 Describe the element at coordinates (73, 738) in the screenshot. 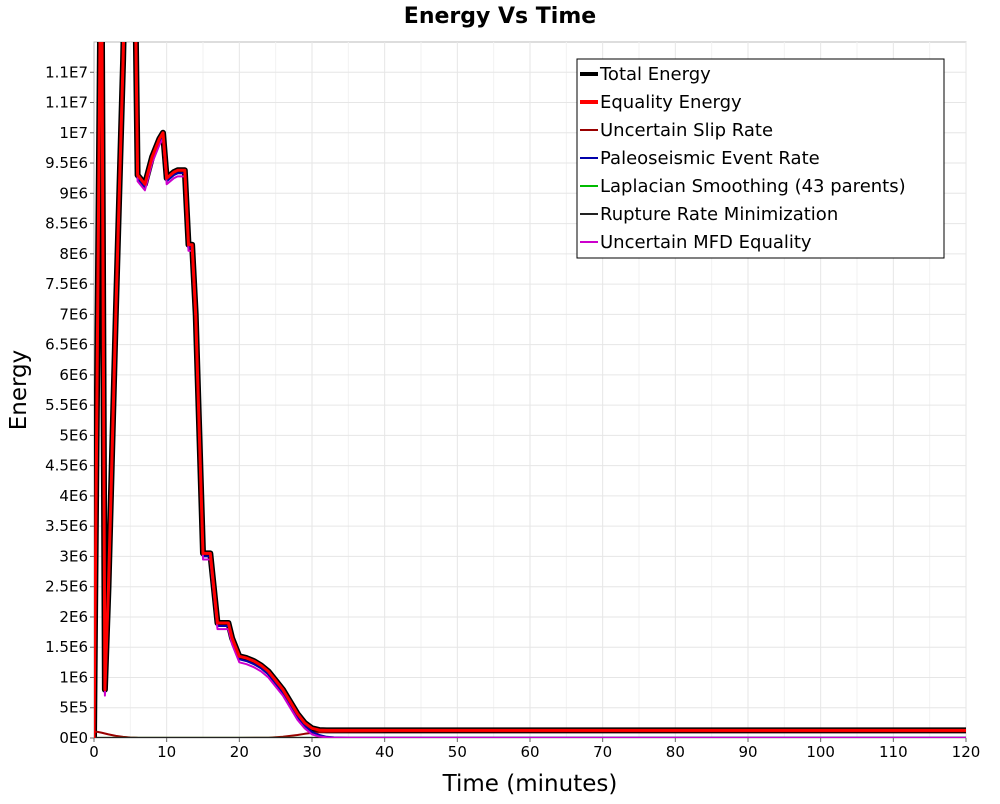

I see `y-tick-label: 0E0` at that location.